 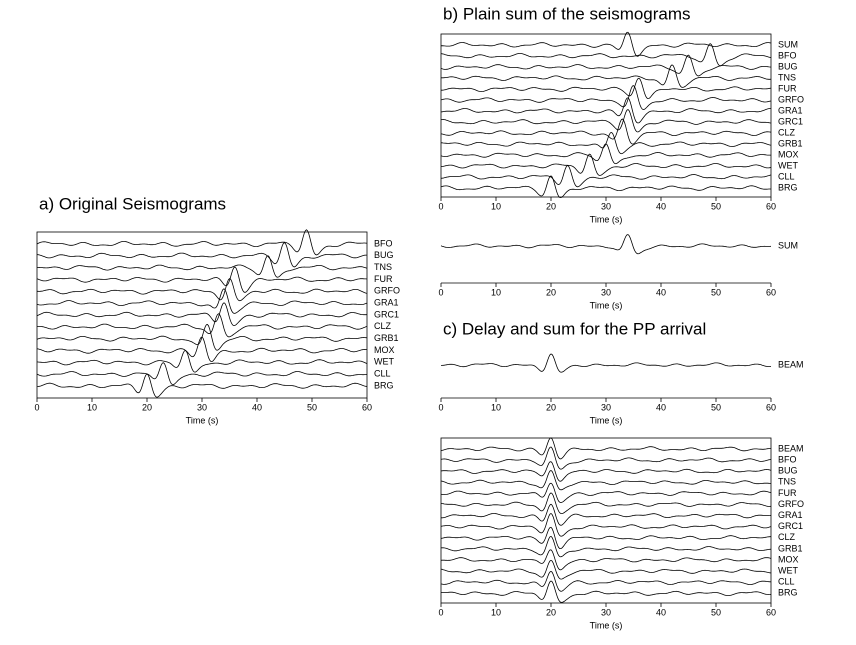 What do you see at coordinates (574, 328) in the screenshot?
I see `panel-title: c) Delay and sum for the PP arrival` at bounding box center [574, 328].